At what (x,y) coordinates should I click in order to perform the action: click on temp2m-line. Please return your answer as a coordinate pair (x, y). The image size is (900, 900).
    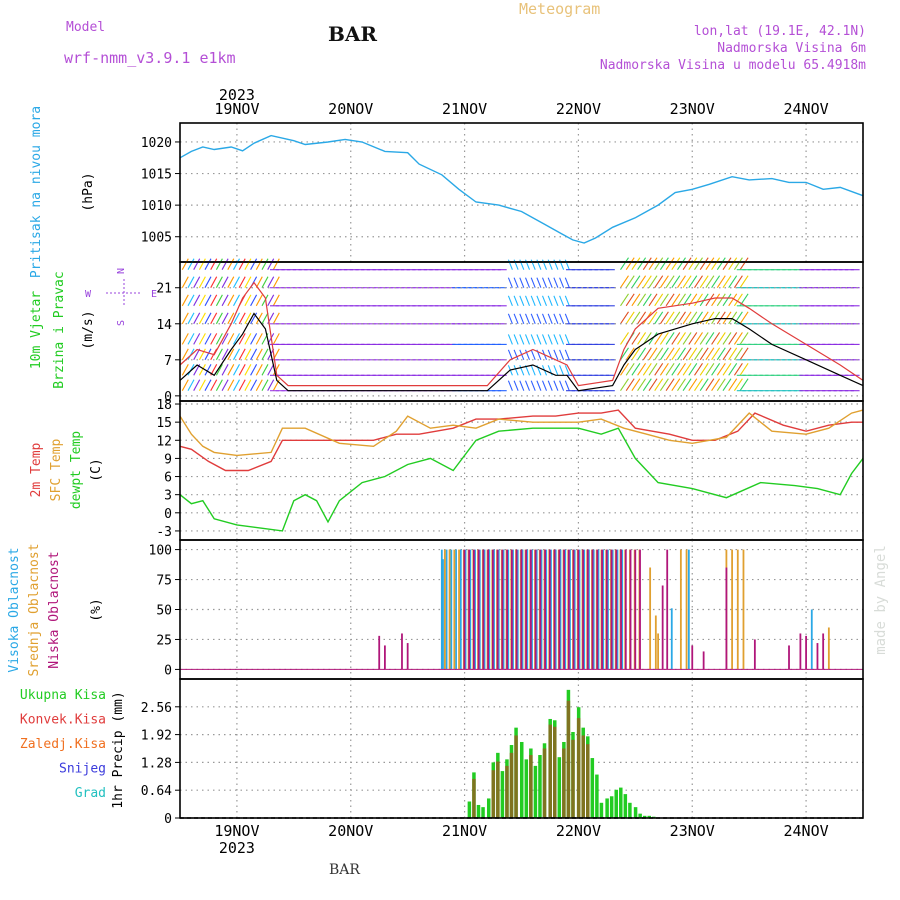
    Looking at the image, I should click on (521, 440).